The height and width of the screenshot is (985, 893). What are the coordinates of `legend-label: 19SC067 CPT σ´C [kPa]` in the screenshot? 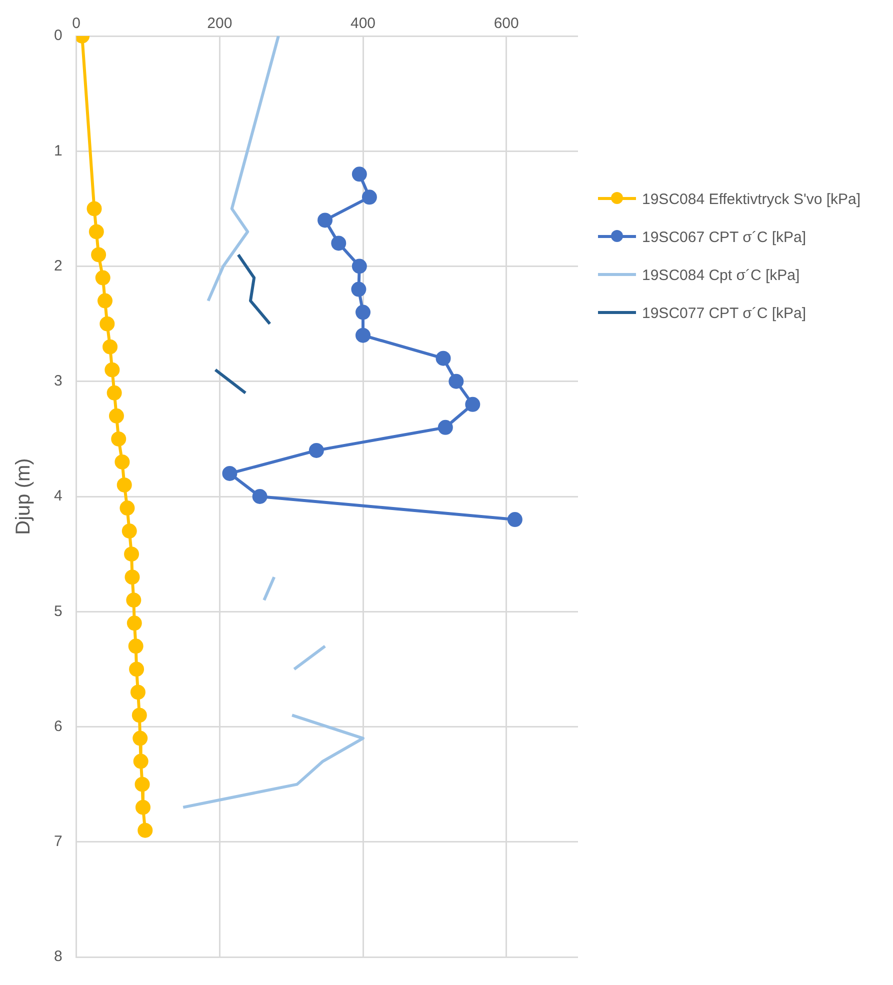 It's located at (724, 238).